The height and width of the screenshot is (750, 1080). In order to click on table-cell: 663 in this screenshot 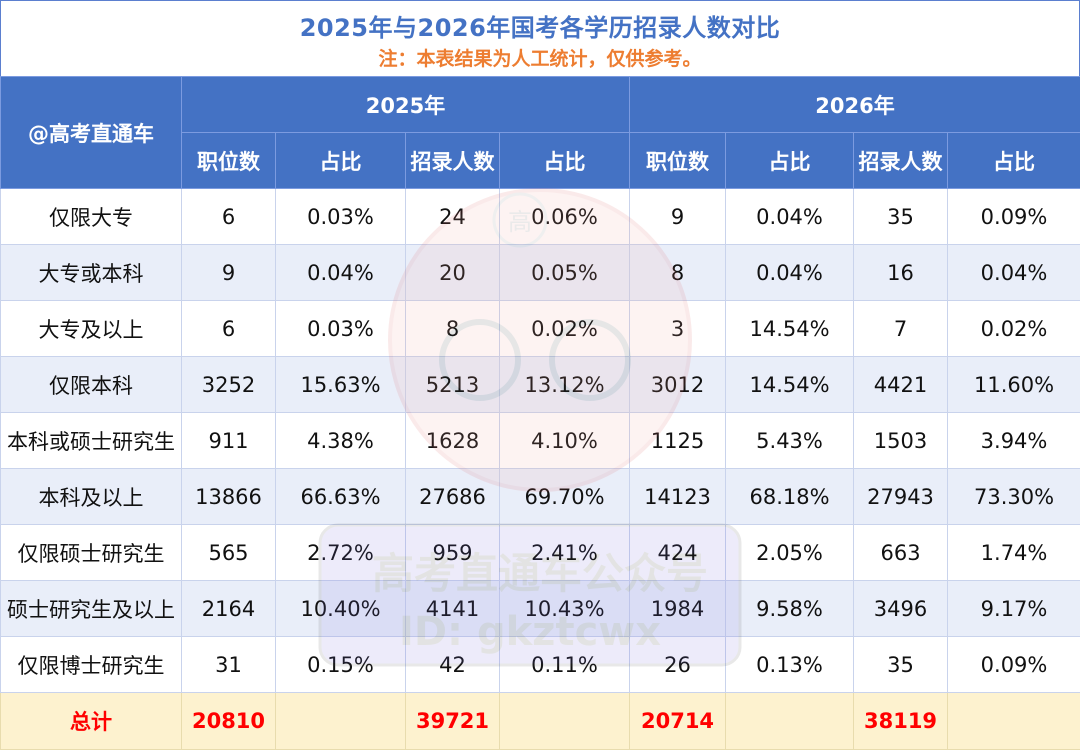, I will do `click(901, 553)`.